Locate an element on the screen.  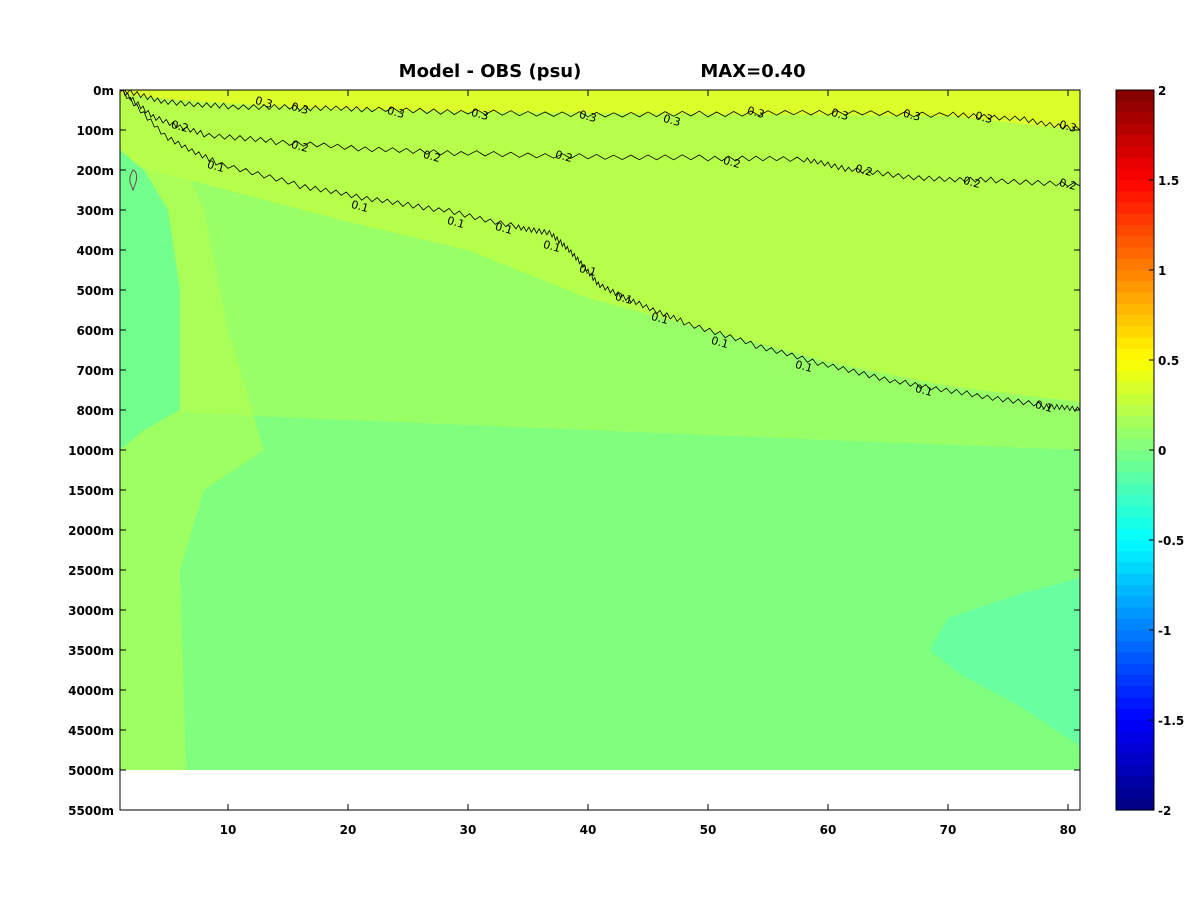
colorbar-tick-label: 0.5 is located at coordinates (1168, 361).